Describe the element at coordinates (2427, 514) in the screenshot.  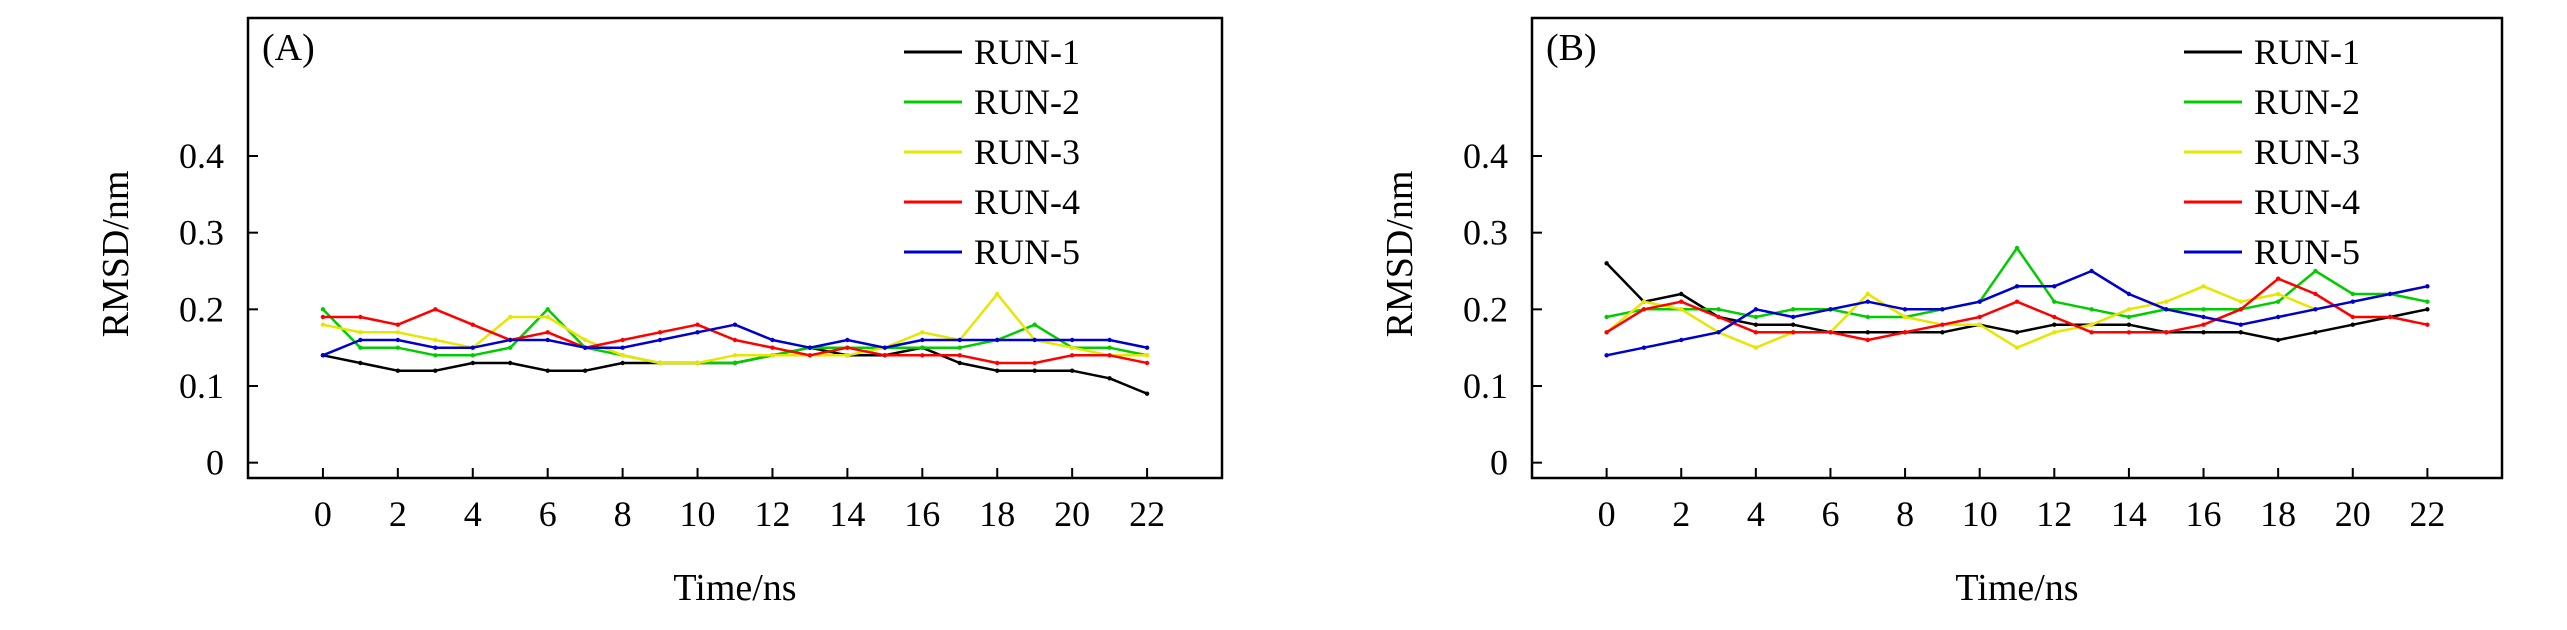
I see `panel-b-x-tick-label: 22` at that location.